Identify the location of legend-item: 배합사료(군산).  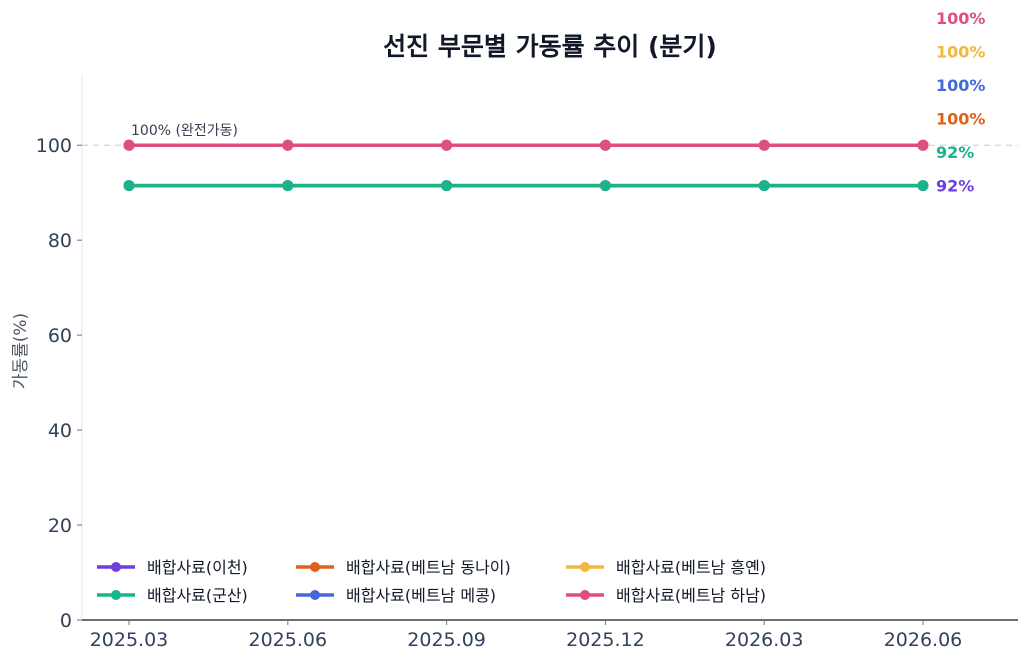
(172, 595).